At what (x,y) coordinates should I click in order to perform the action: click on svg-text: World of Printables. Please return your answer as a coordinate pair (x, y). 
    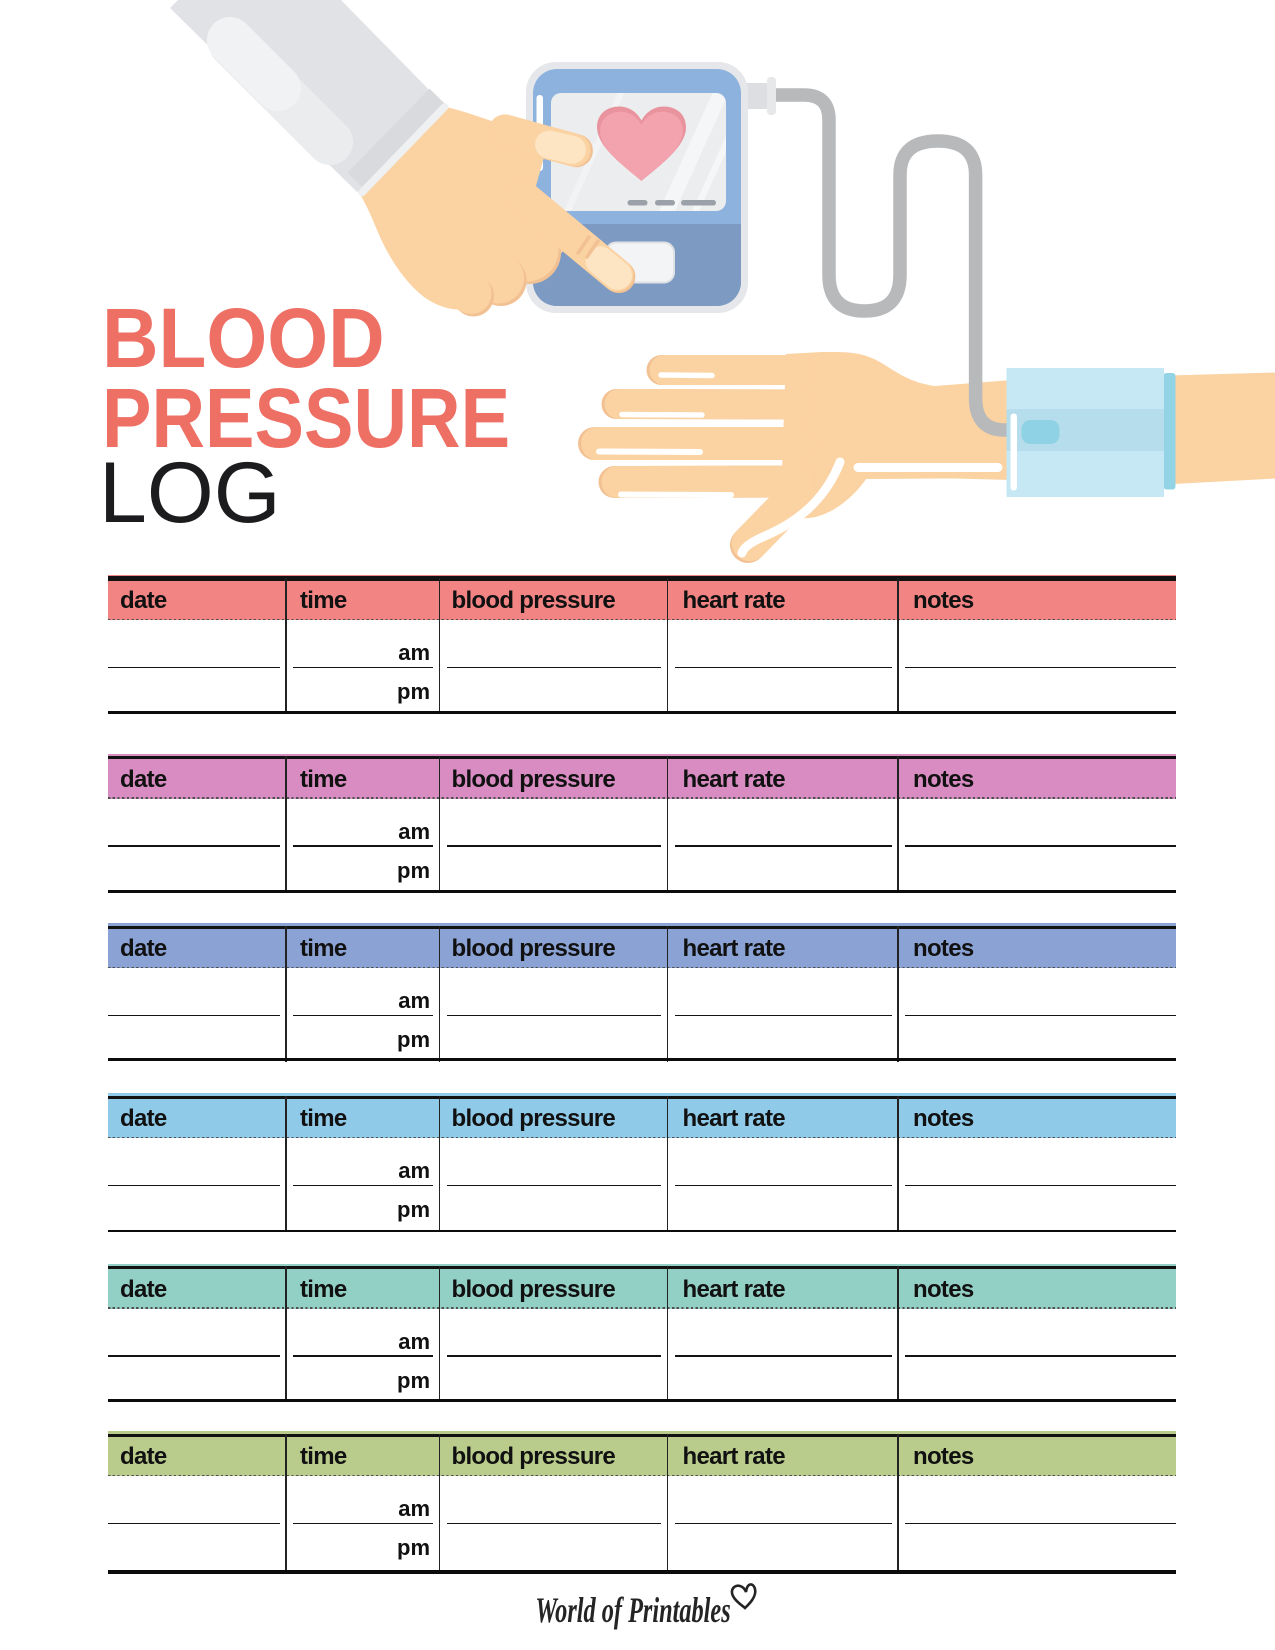
    Looking at the image, I should click on (632, 1610).